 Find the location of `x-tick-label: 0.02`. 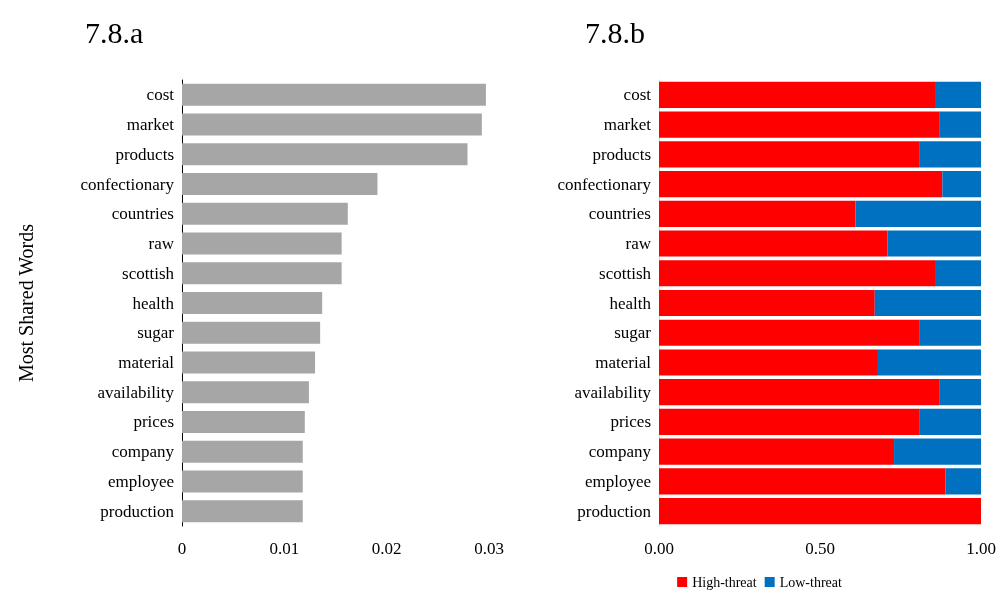

x-tick-label: 0.02 is located at coordinates (386, 548).